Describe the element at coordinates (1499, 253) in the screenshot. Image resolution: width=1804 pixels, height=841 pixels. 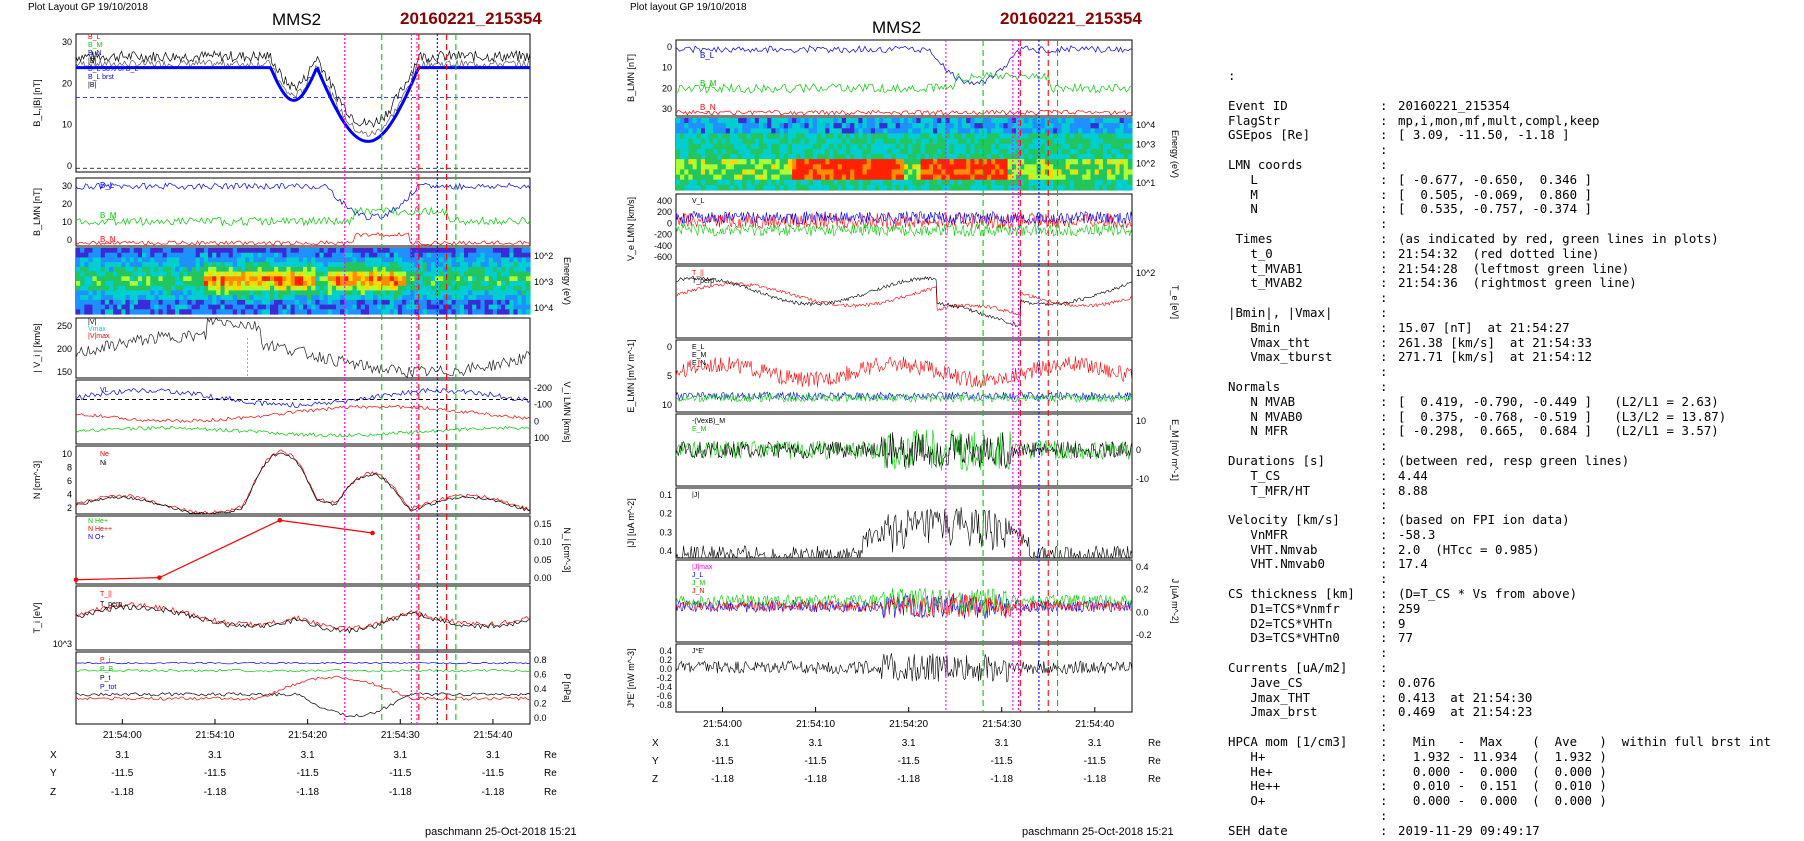
I see `summary-value: 21:54:32 (red dotted line)` at that location.